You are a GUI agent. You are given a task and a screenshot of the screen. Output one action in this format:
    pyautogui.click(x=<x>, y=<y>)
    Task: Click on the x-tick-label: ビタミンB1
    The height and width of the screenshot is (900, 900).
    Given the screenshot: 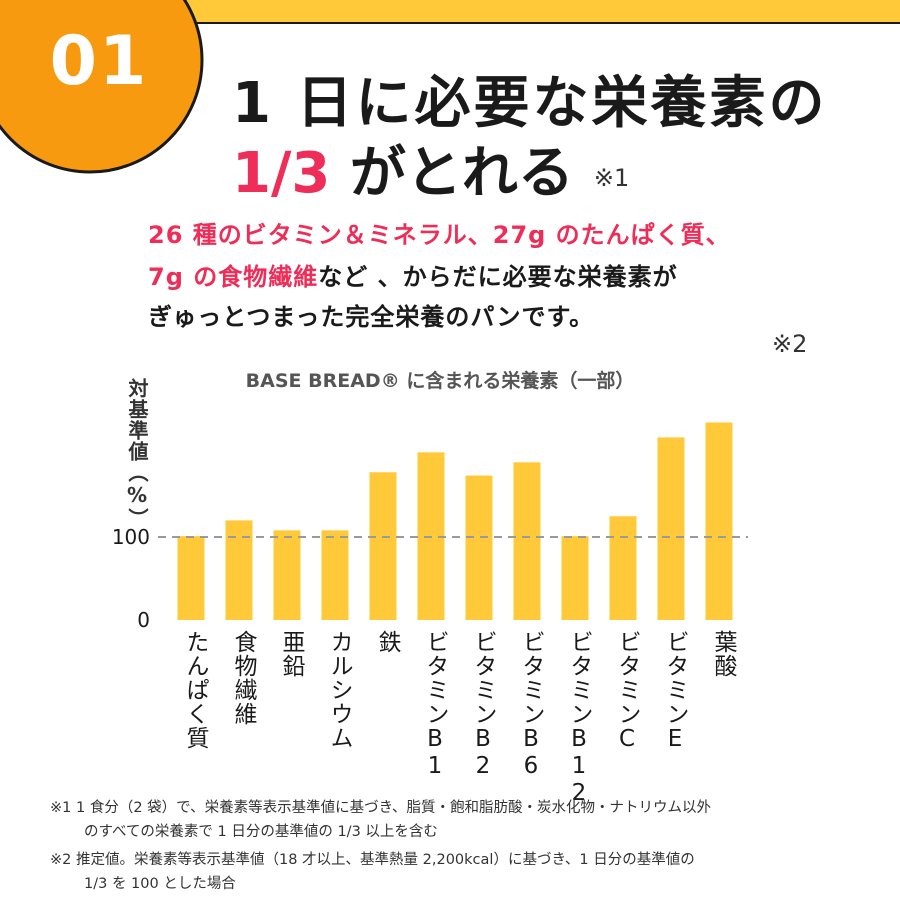 What is the action you would take?
    pyautogui.click(x=435, y=705)
    